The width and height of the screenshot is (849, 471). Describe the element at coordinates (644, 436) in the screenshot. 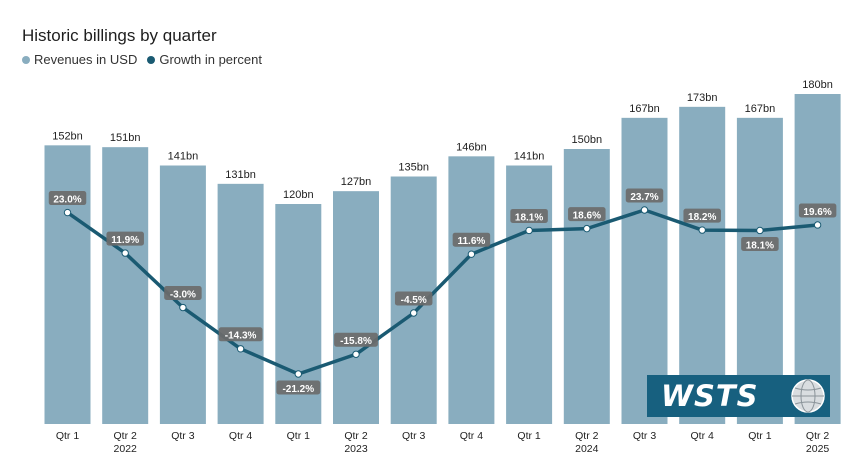

I see `category-label-11: Qtr 3` at that location.